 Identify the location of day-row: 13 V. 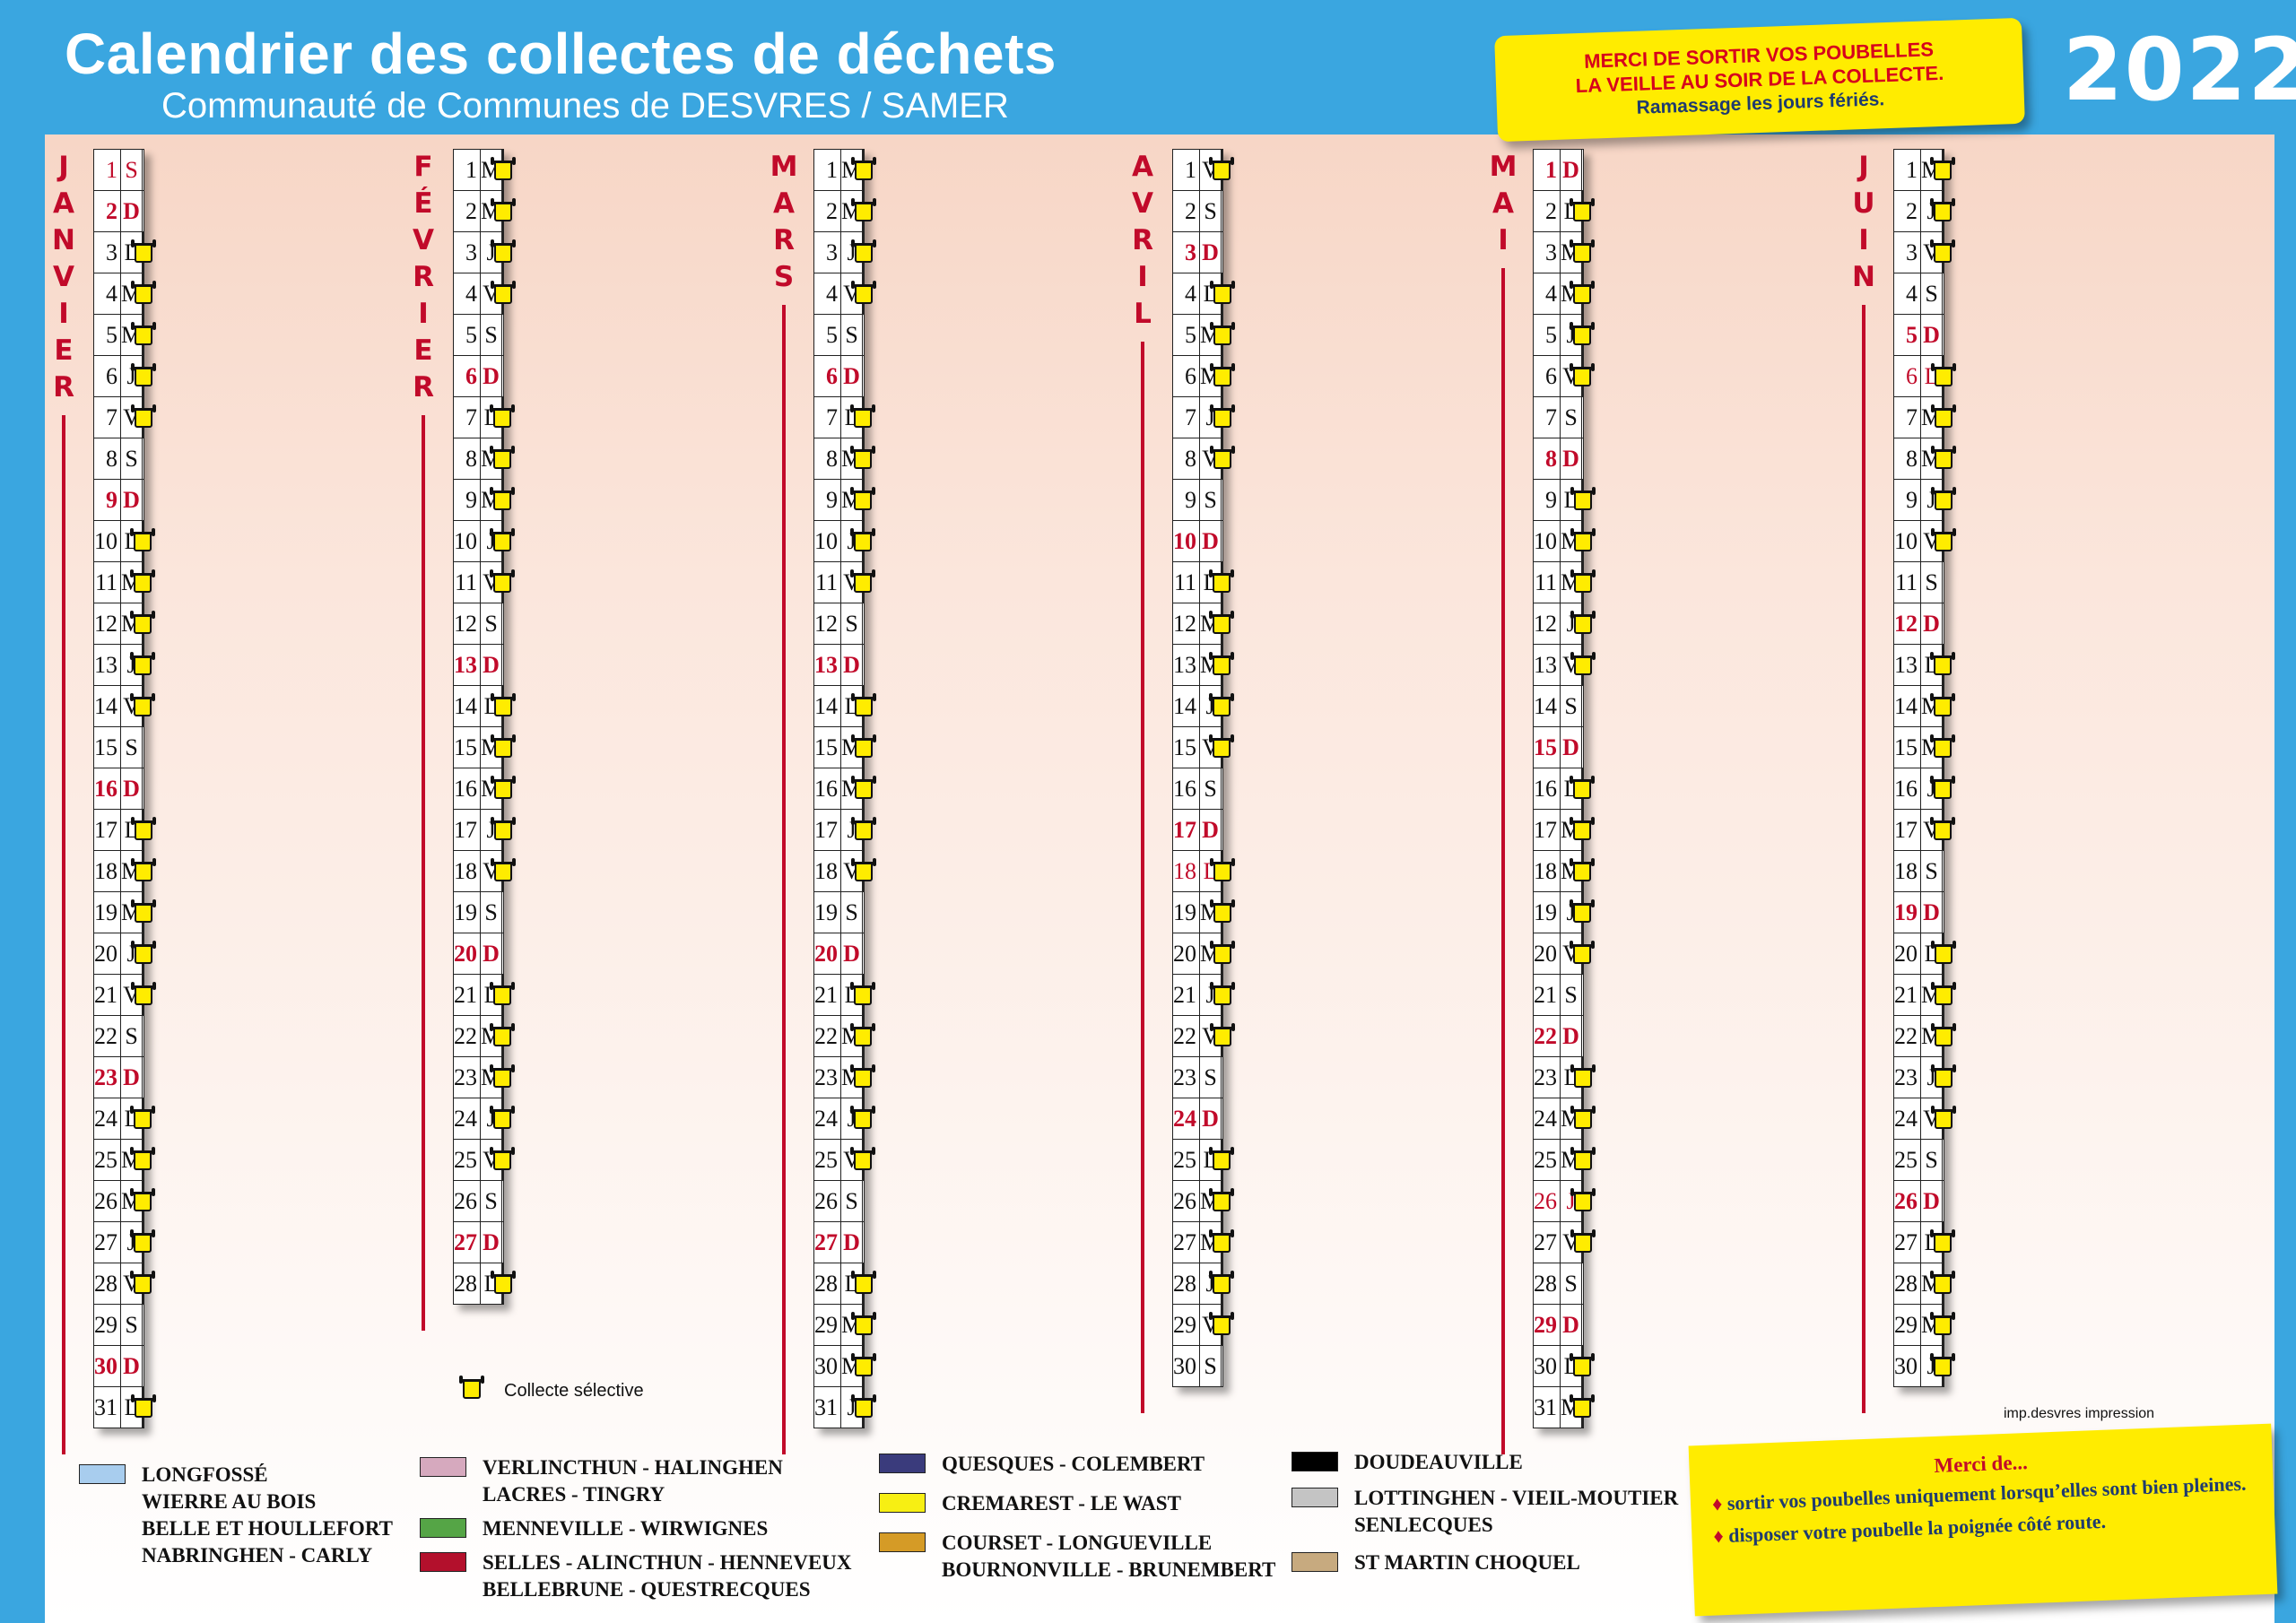
(1564, 665).